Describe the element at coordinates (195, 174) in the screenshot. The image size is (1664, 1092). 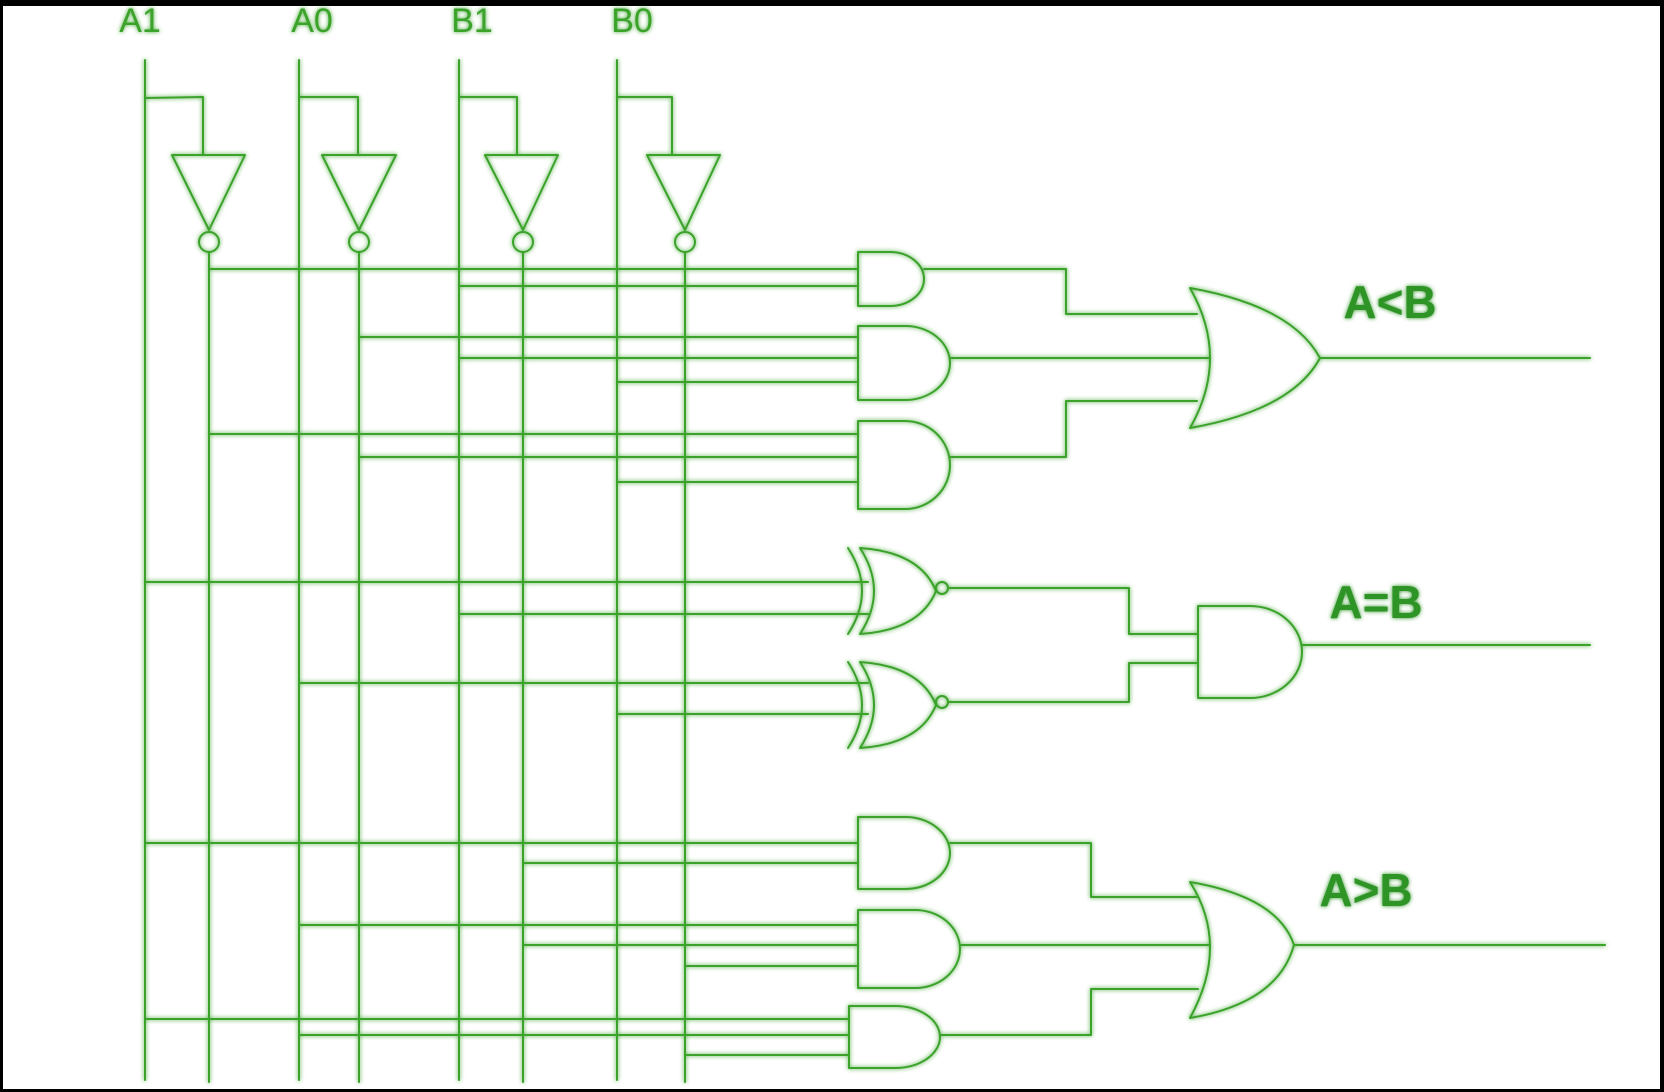
I see `not-gate-a1` at that location.